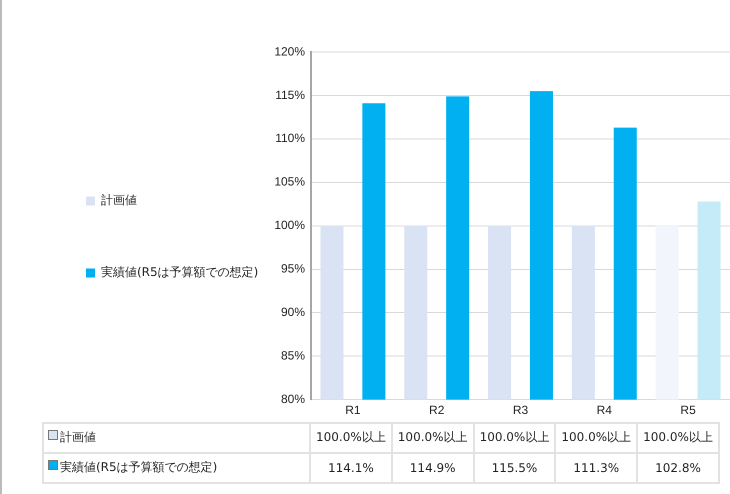 The image size is (730, 494). I want to click on x-tick-label: R4, so click(604, 410).